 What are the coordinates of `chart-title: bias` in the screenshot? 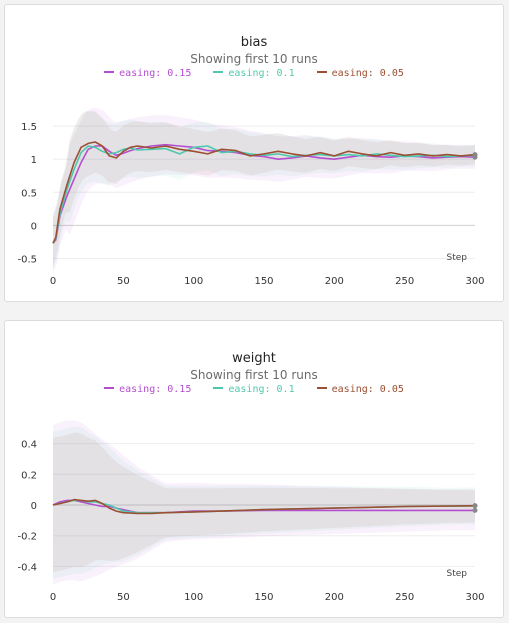 It's located at (254, 42).